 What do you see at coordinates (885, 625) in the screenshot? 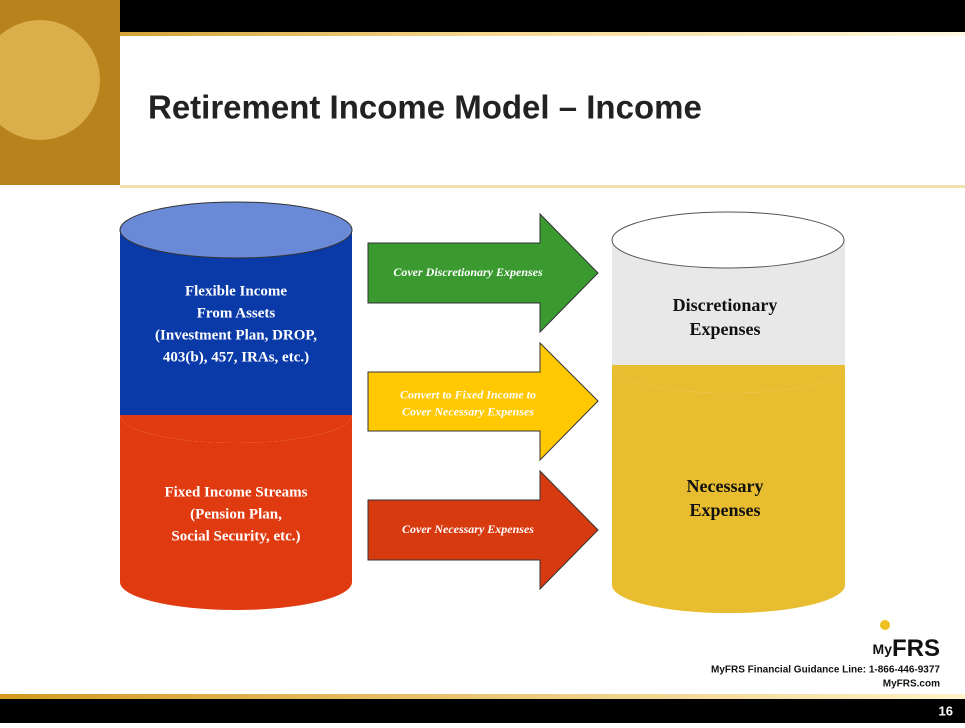
I see `logo-sun` at bounding box center [885, 625].